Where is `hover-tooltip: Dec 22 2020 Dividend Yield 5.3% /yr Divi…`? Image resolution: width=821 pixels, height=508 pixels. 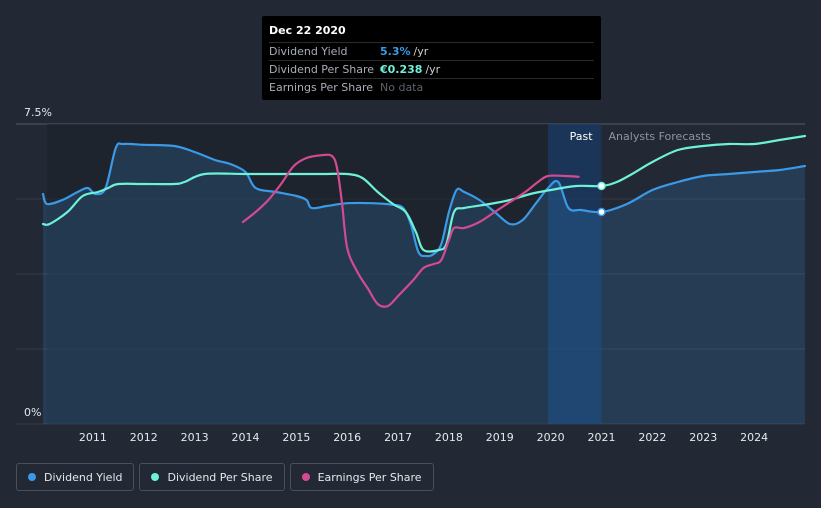 hover-tooltip: Dec 22 2020 Dividend Yield 5.3% /yr Divi… is located at coordinates (431, 58).